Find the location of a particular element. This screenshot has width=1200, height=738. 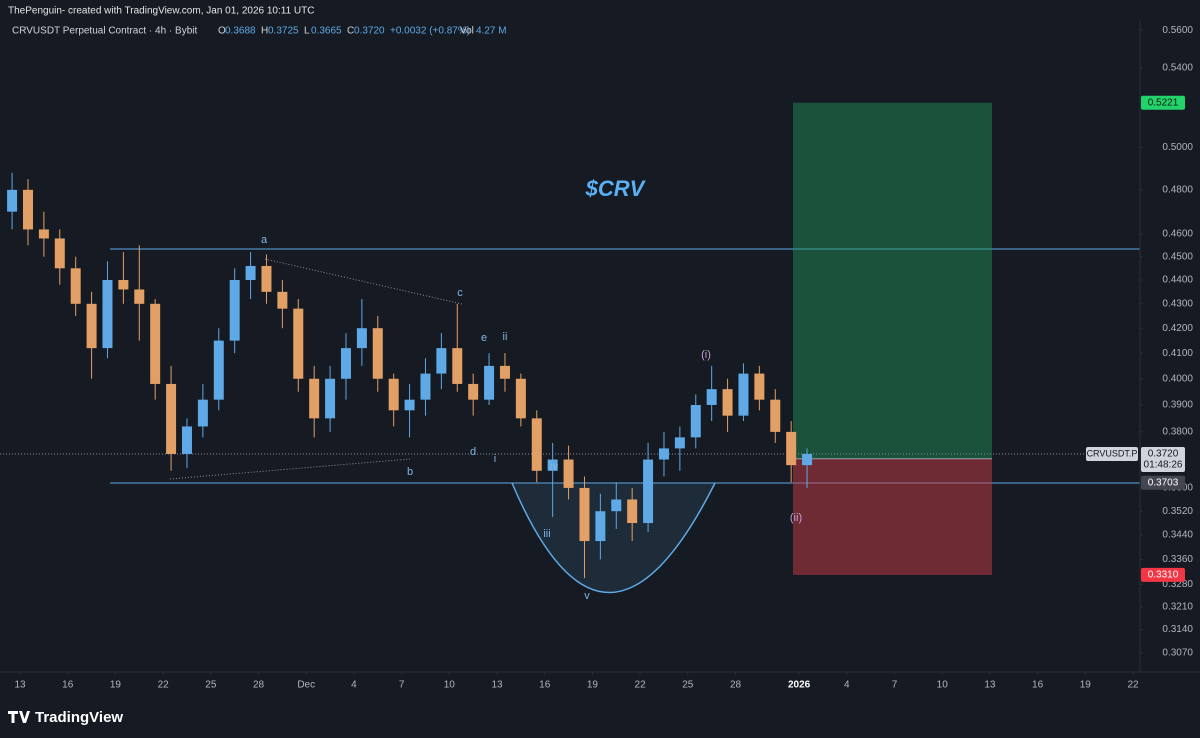

loss-zone is located at coordinates (892, 516).